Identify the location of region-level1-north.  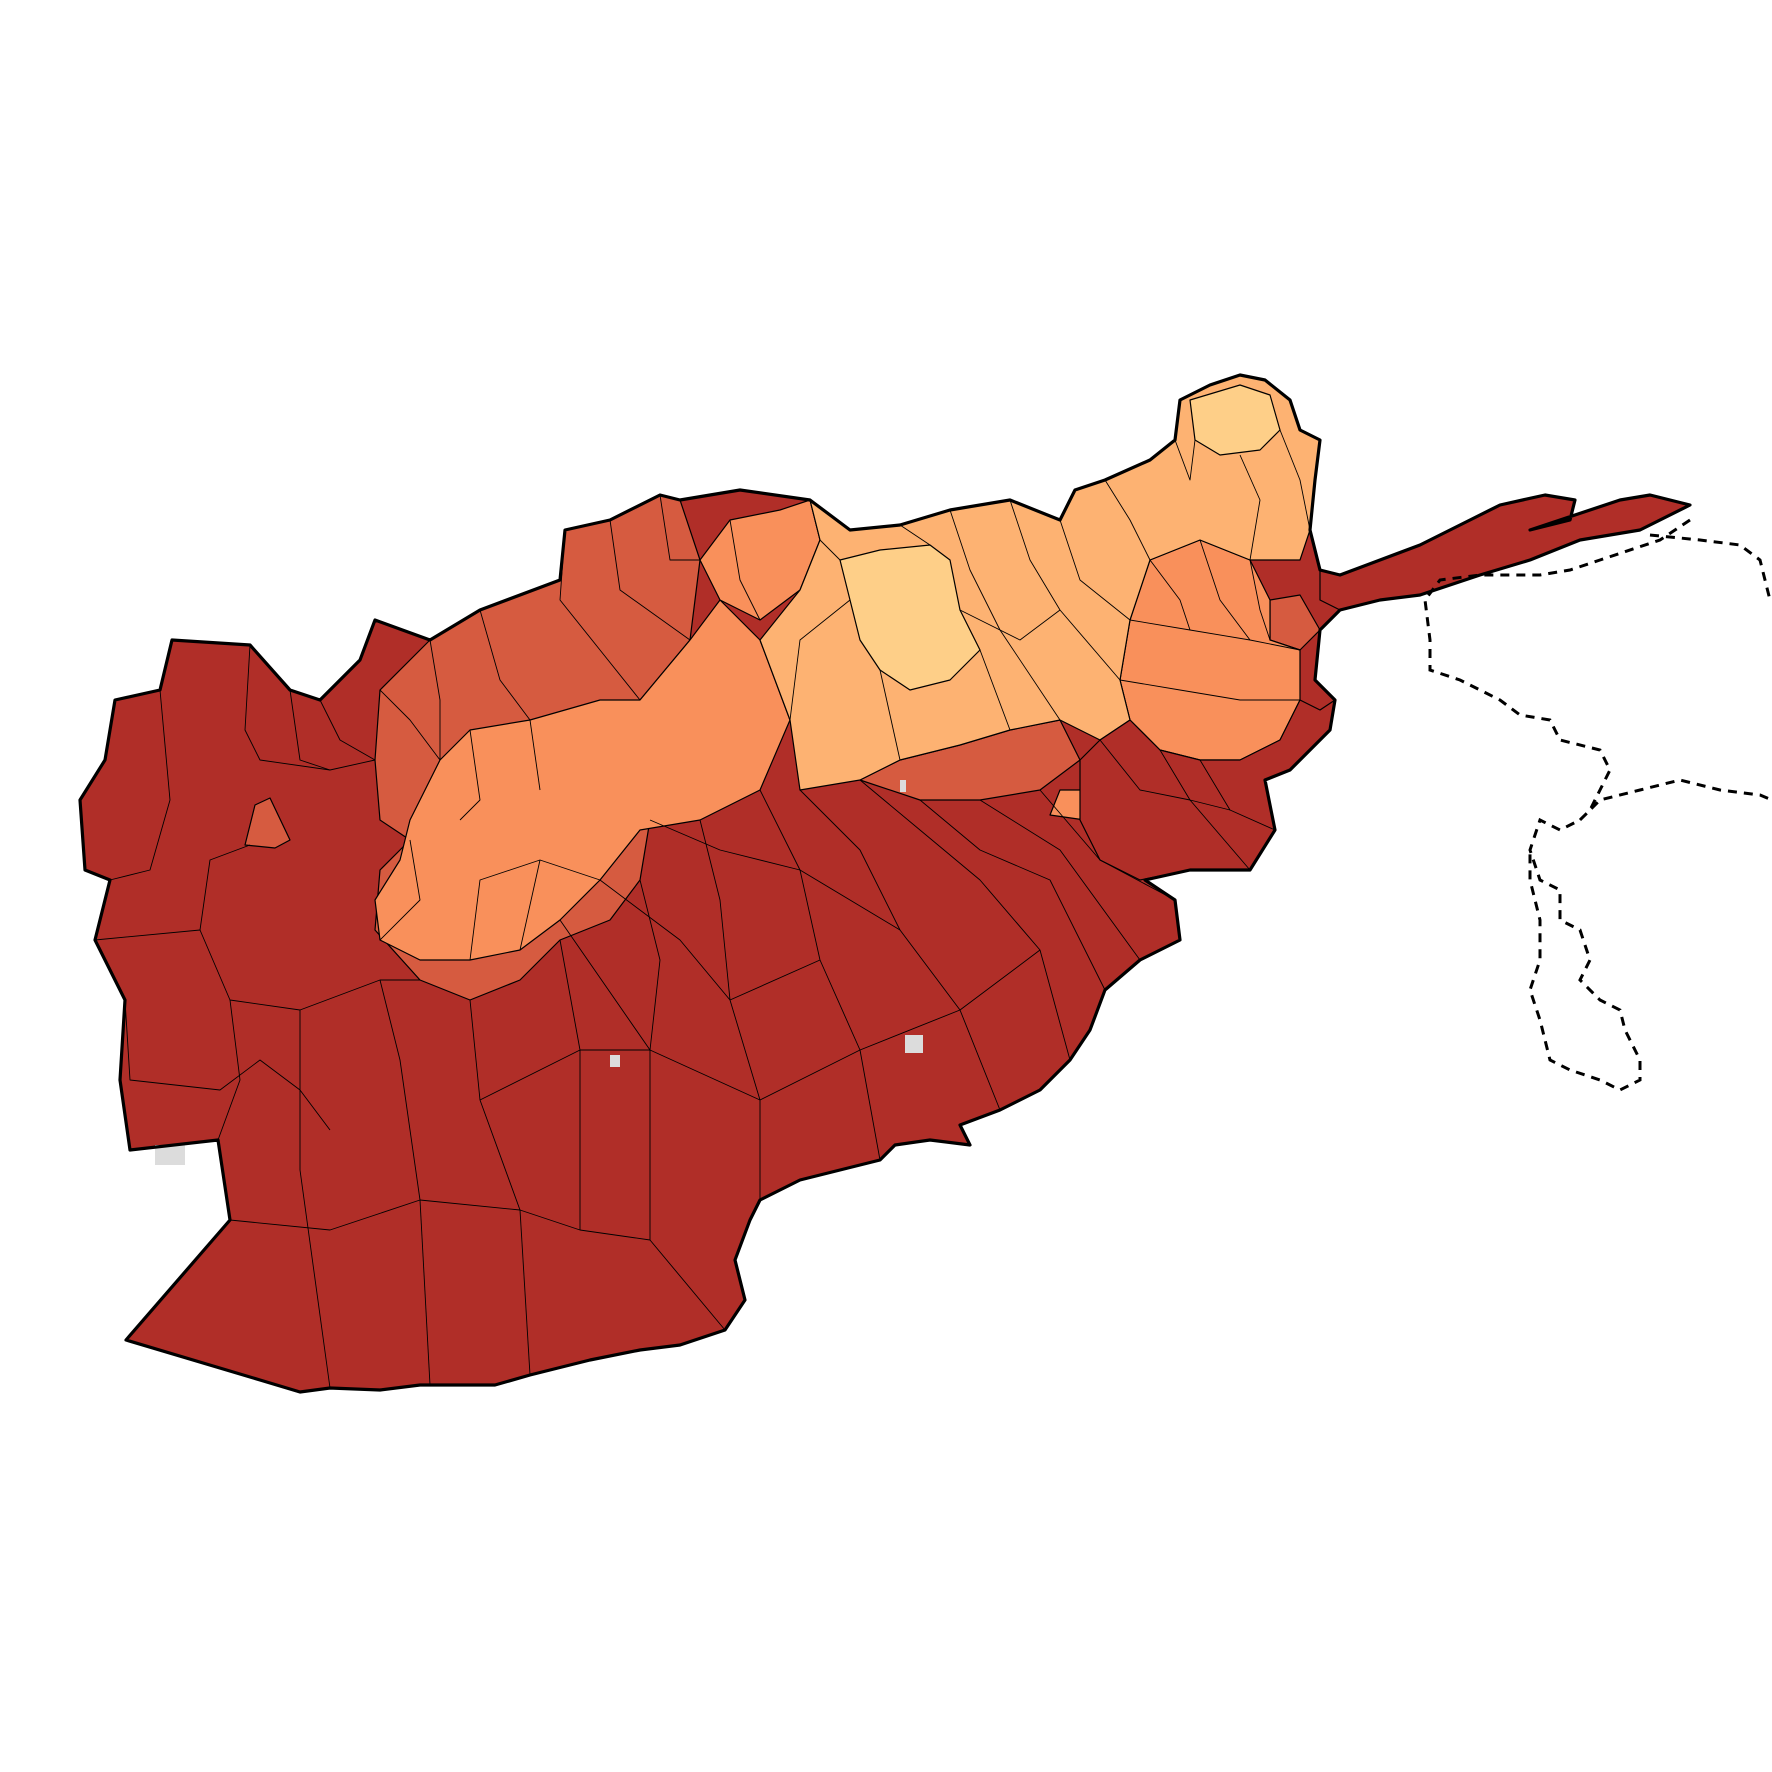
(1235, 420).